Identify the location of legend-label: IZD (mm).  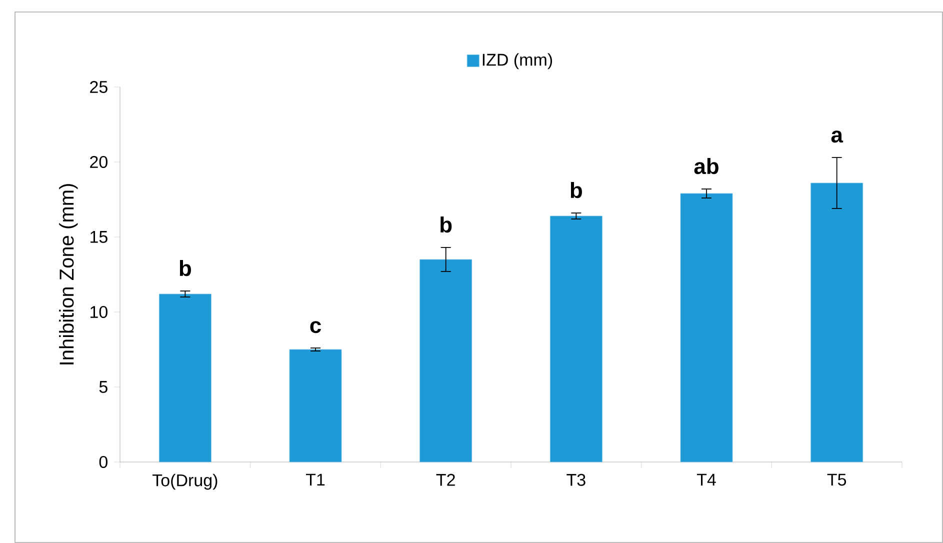
(517, 61).